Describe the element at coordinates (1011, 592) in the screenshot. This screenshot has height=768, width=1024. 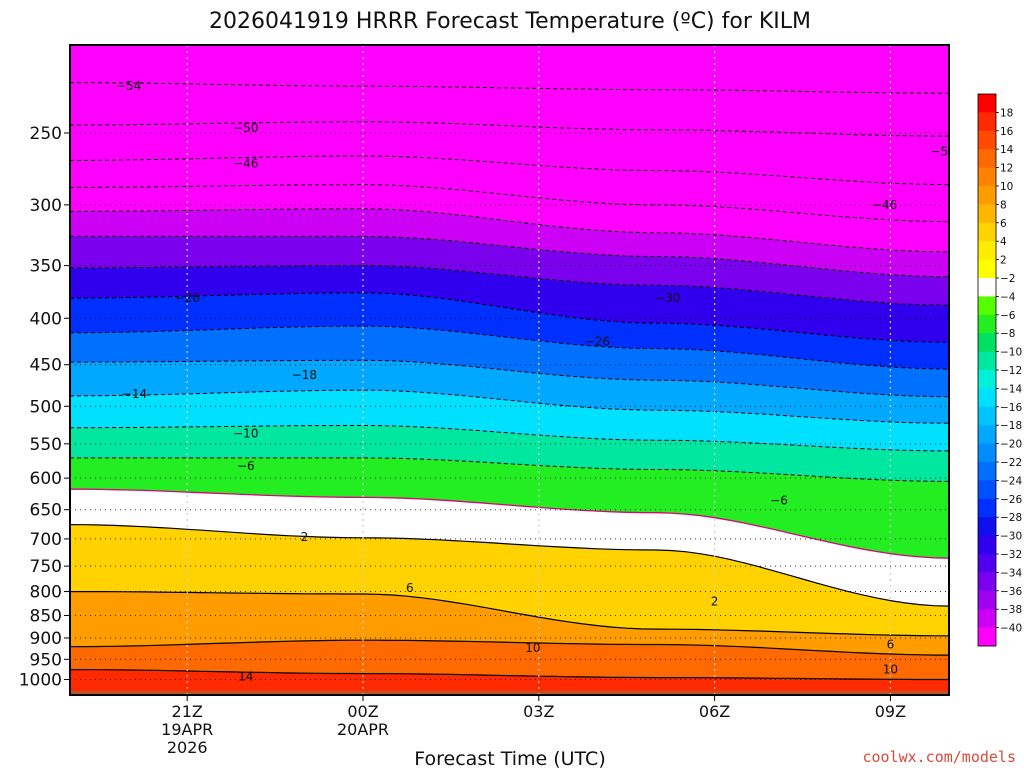
I see `colorbar-label-26: −36` at that location.